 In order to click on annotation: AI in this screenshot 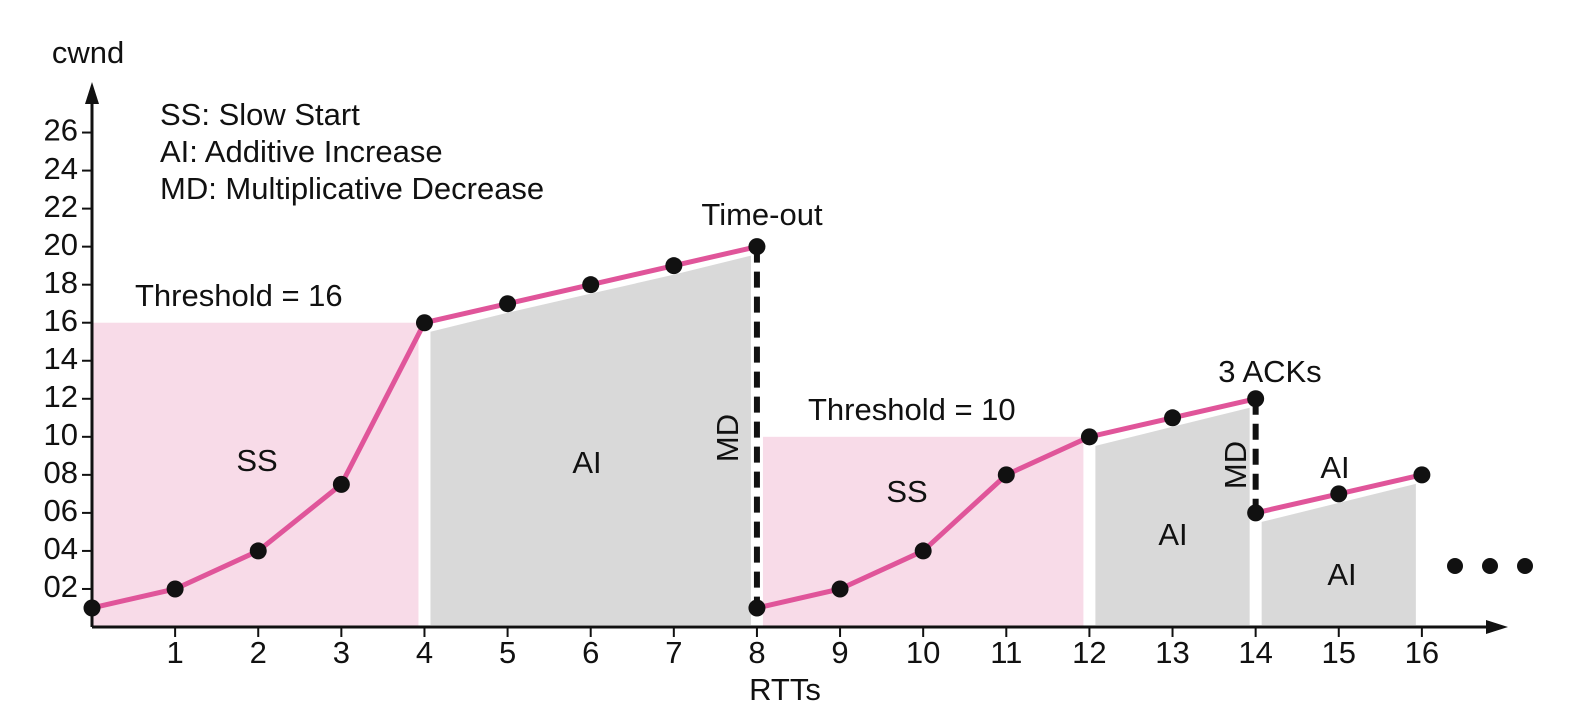, I will do `click(1334, 467)`.